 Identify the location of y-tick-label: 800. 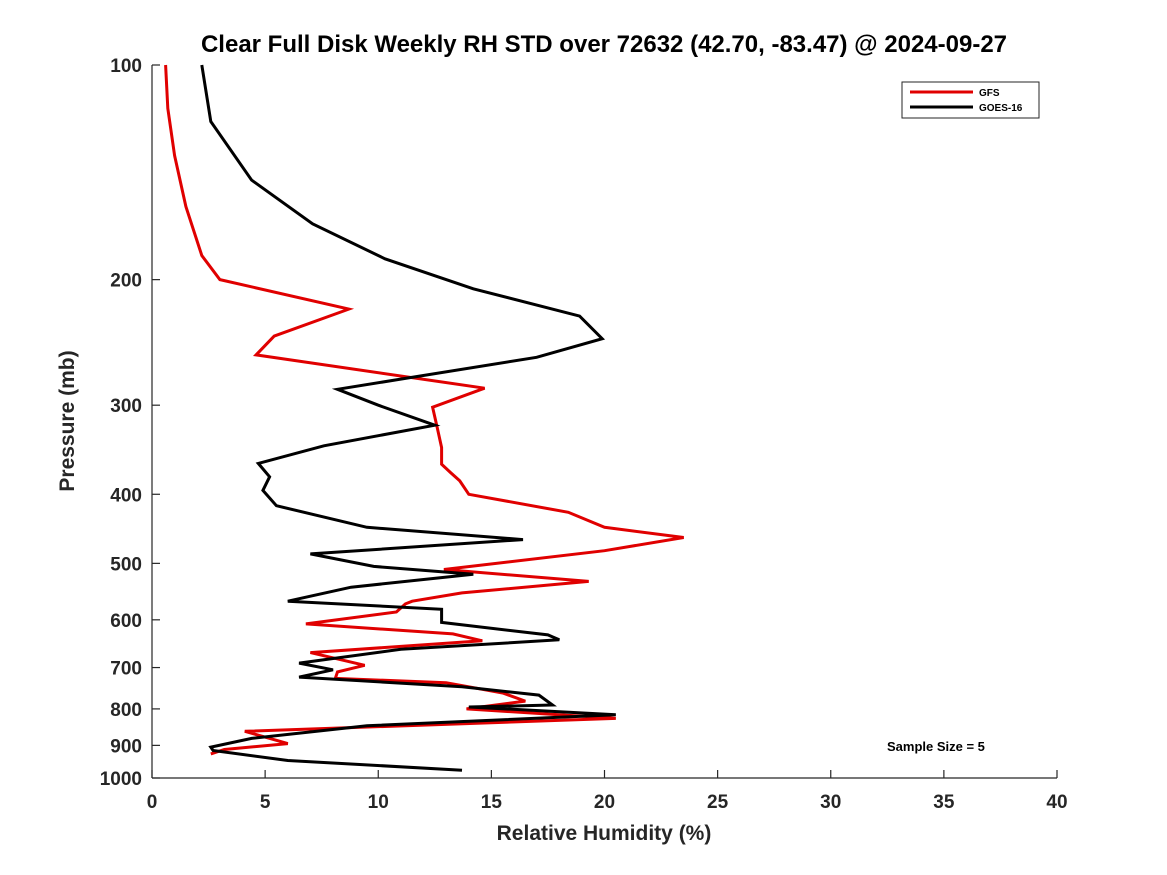
(126, 710).